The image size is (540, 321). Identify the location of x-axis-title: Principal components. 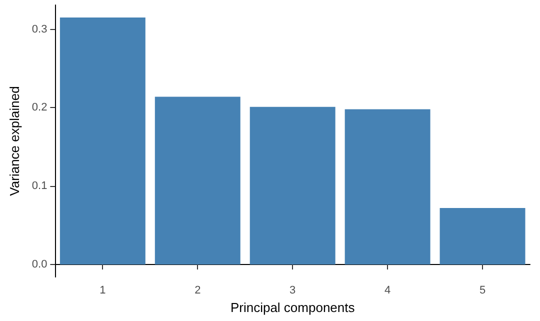
(293, 307).